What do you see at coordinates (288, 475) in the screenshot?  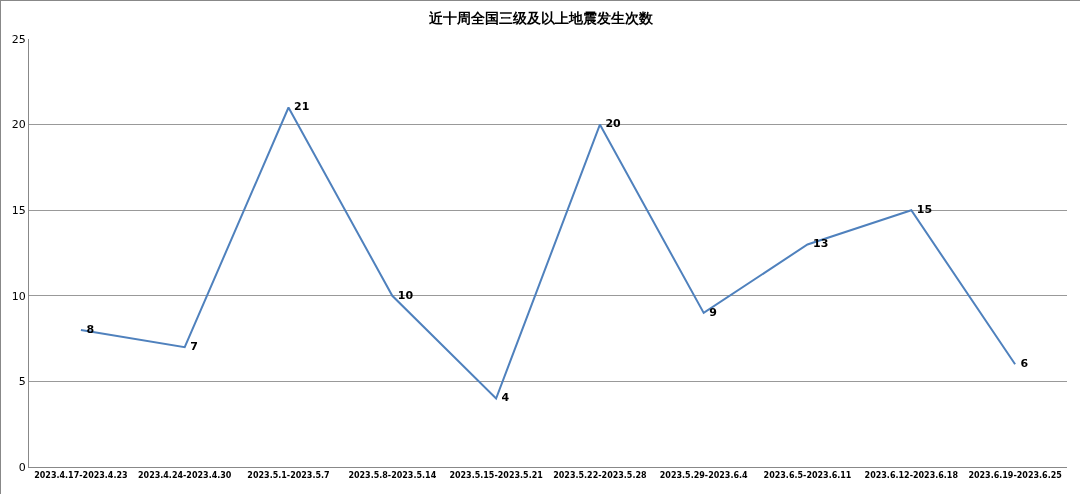 I see `x-tick-label: 2023.5.1-2023.5.7` at bounding box center [288, 475].